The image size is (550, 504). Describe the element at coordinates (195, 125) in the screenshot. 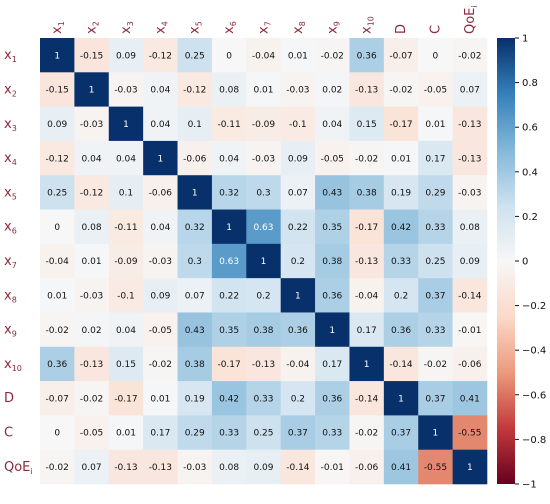

I see `cell-value-label: 0.1` at that location.